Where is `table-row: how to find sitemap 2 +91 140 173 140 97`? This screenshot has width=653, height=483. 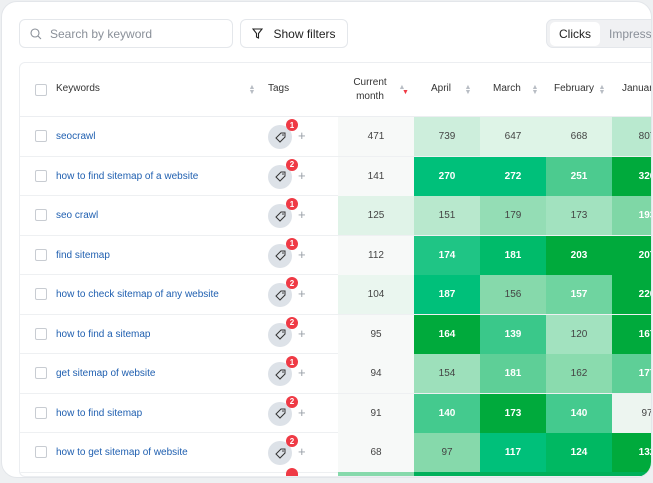 table-row: how to find sitemap 2 +91 140 173 140 97 is located at coordinates (335, 413).